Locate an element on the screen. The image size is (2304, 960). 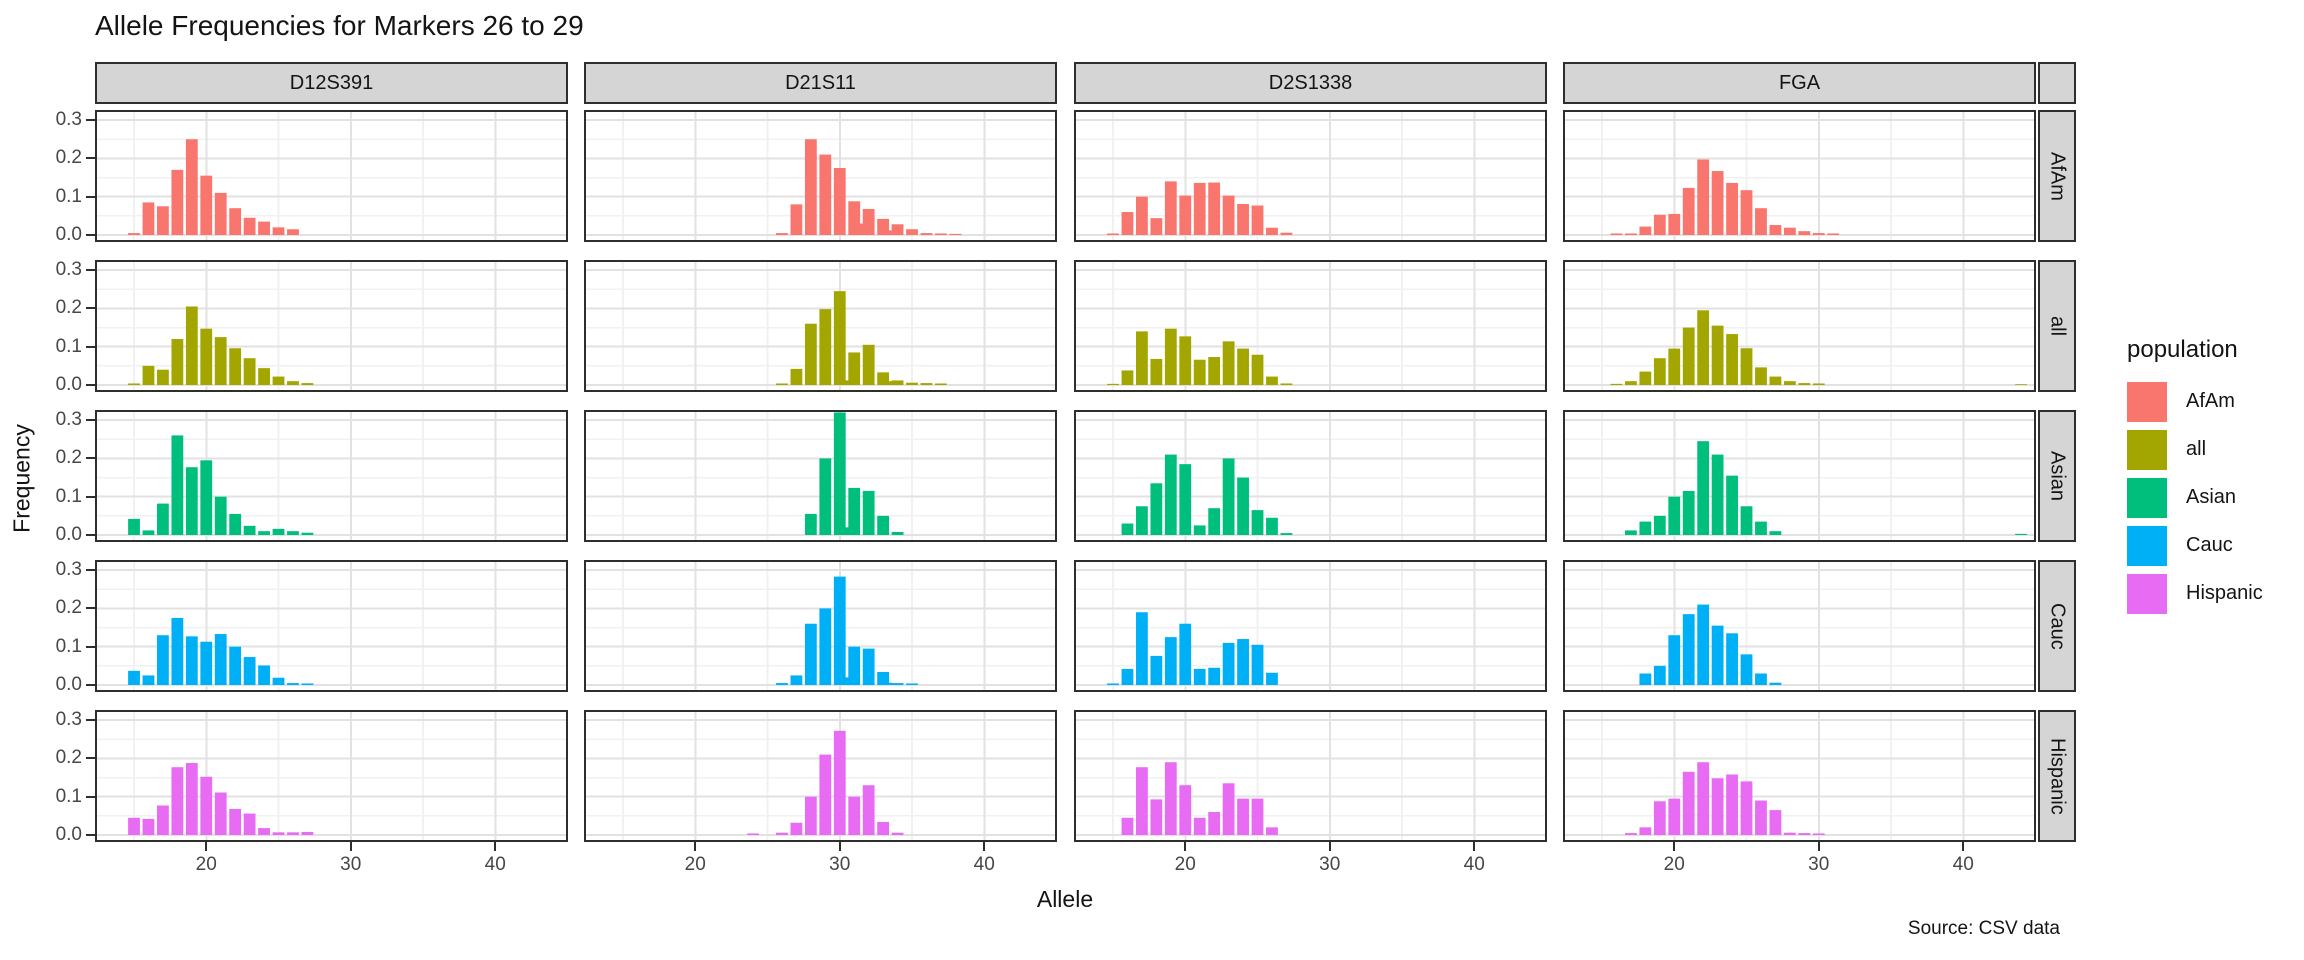
facet-row-strip-label: Asian is located at coordinates (2057, 476).